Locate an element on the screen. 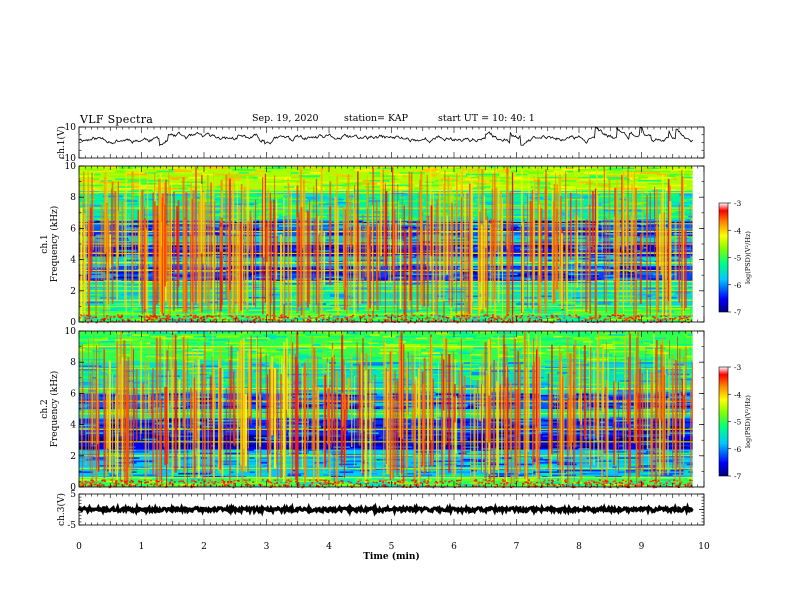  start-time-label: start UT = 10: 40: 1 is located at coordinates (486, 118).